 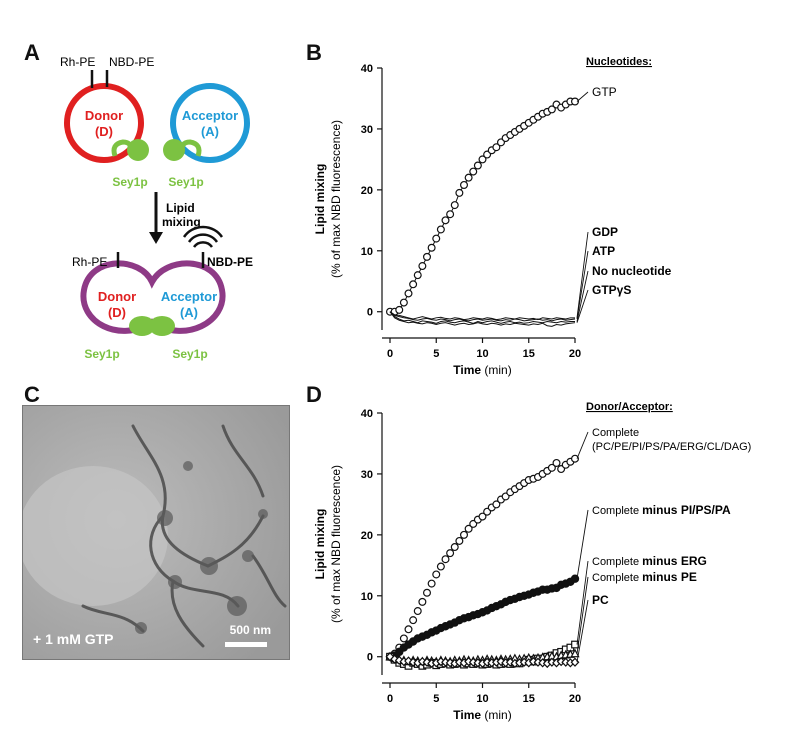 What do you see at coordinates (604, 92) in the screenshot?
I see `legend-label: GTP` at bounding box center [604, 92].